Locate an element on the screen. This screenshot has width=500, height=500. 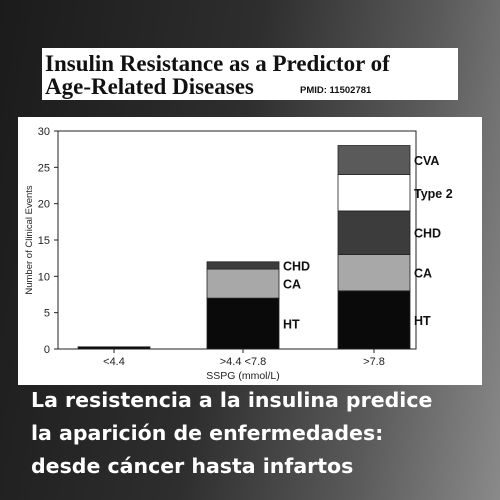
caption-line-3: desde cáncer hasta infartos is located at coordinates (192, 466).